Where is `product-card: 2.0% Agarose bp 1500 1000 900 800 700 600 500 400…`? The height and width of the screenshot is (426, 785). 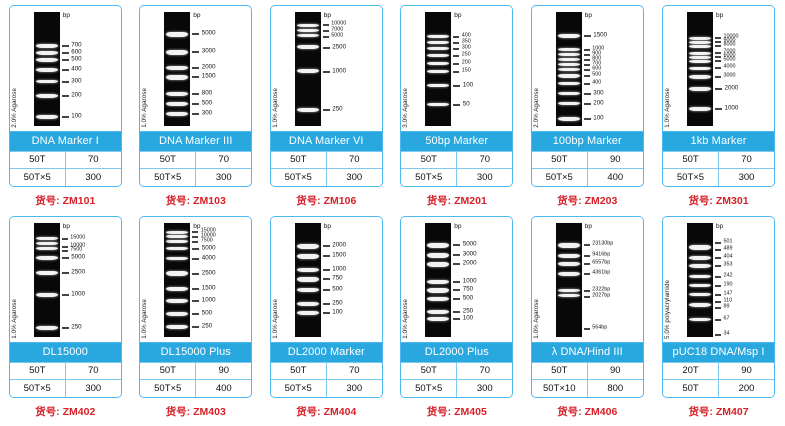 product-card: 2.0% Agarose bp 1500 1000 900 800 700 600 500 400… is located at coordinates (587, 96).